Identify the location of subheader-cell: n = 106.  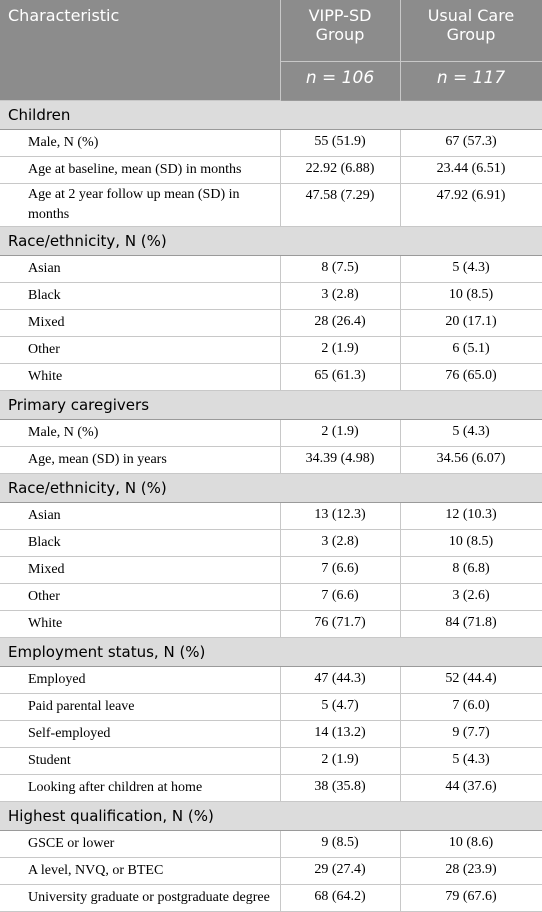
(340, 81).